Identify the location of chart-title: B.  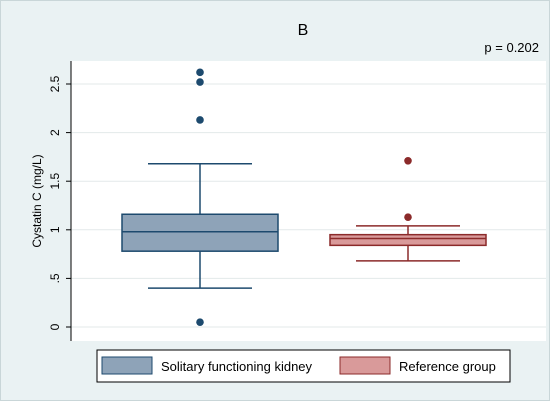
(303, 30).